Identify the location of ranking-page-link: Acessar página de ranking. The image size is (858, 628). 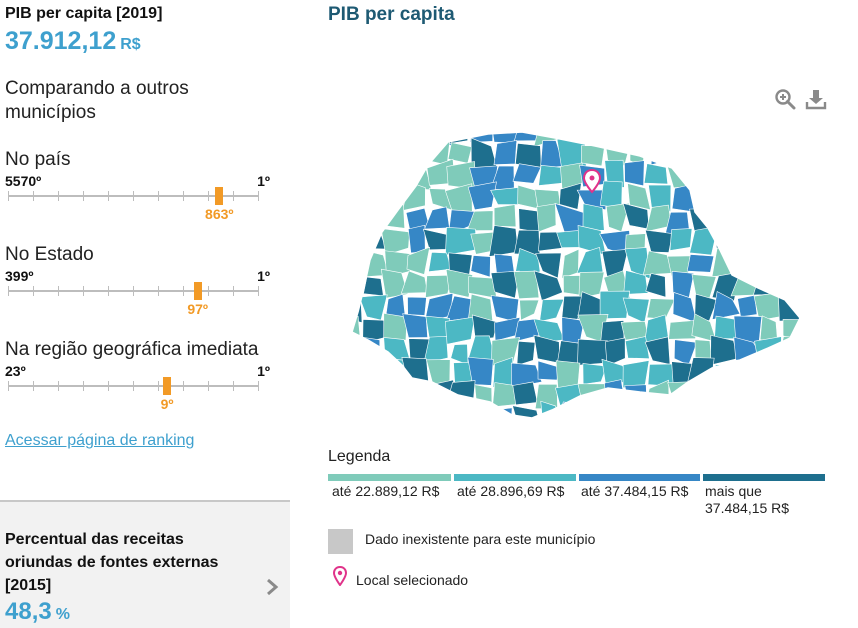
(100, 440).